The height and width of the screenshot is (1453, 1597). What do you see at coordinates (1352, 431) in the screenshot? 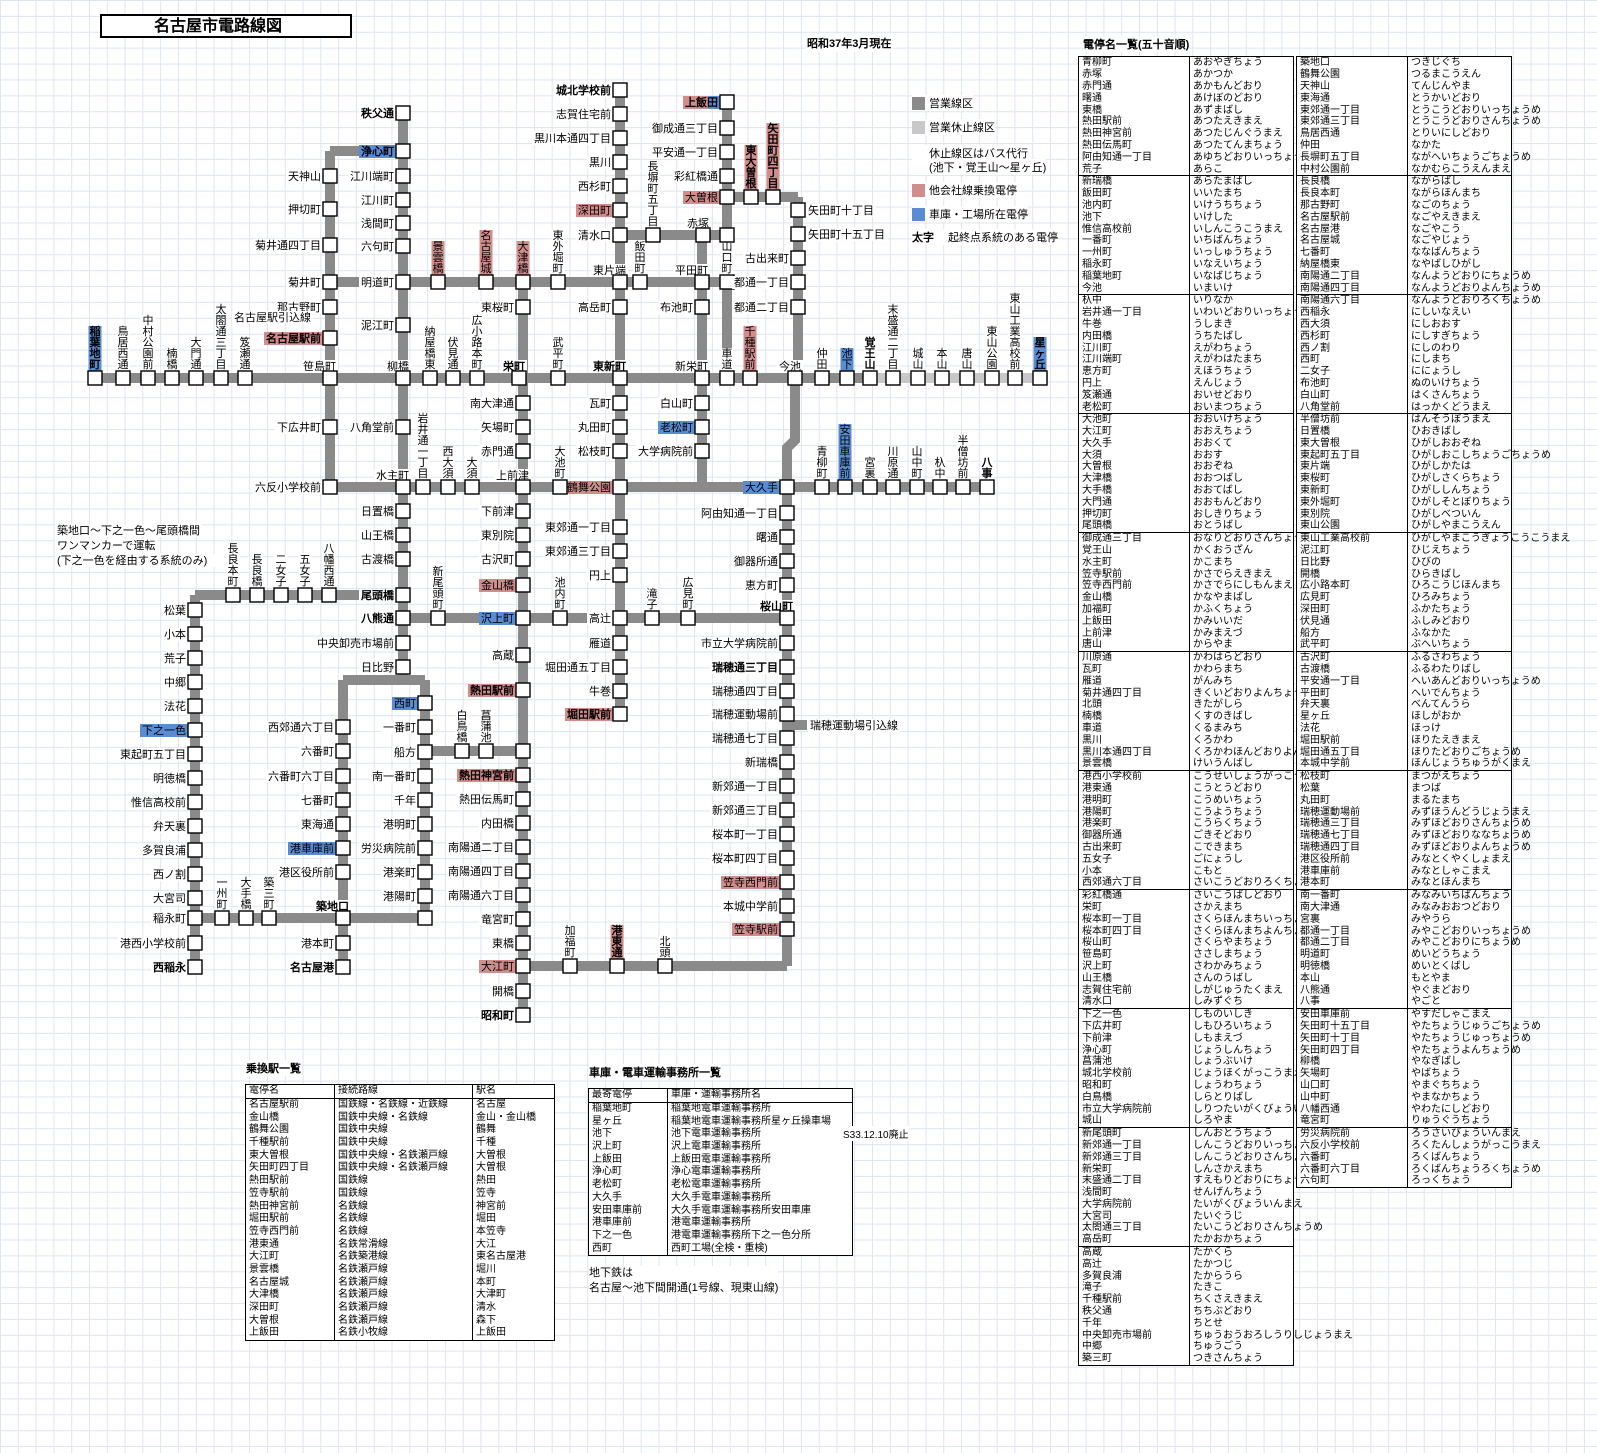
I see `station-name: 日置橋` at bounding box center [1352, 431].